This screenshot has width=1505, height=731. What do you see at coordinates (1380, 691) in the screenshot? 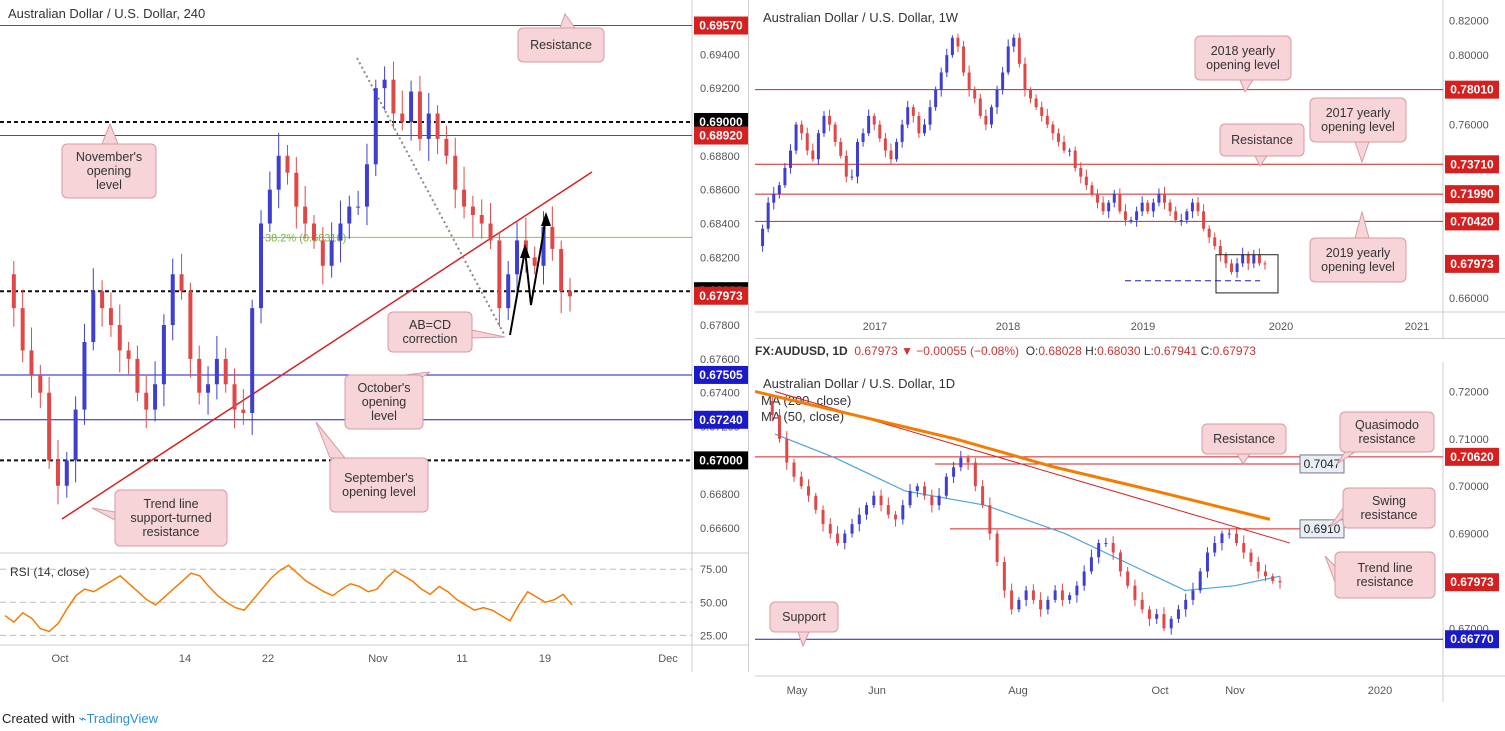
I see `daily-x-tick: 2020` at bounding box center [1380, 691].